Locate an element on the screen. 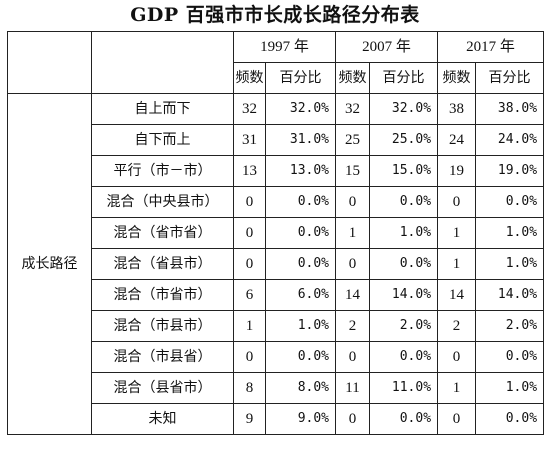 This screenshot has height=454, width=550. table-row: 未知 9 9.0% 0 0.0% 0 0.0% is located at coordinates (276, 419).